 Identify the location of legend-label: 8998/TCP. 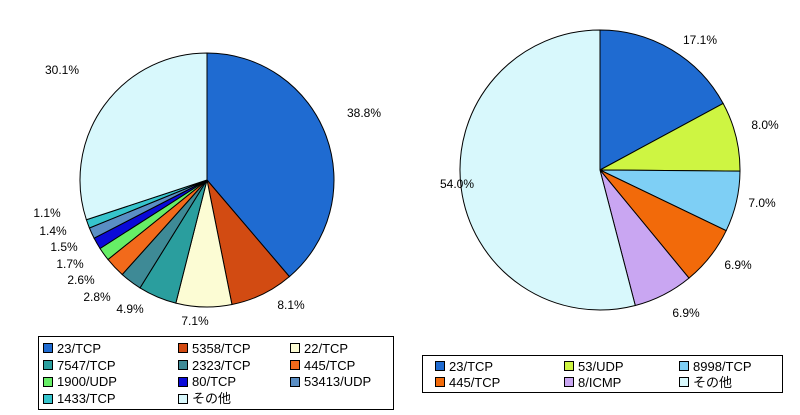
(722, 366).